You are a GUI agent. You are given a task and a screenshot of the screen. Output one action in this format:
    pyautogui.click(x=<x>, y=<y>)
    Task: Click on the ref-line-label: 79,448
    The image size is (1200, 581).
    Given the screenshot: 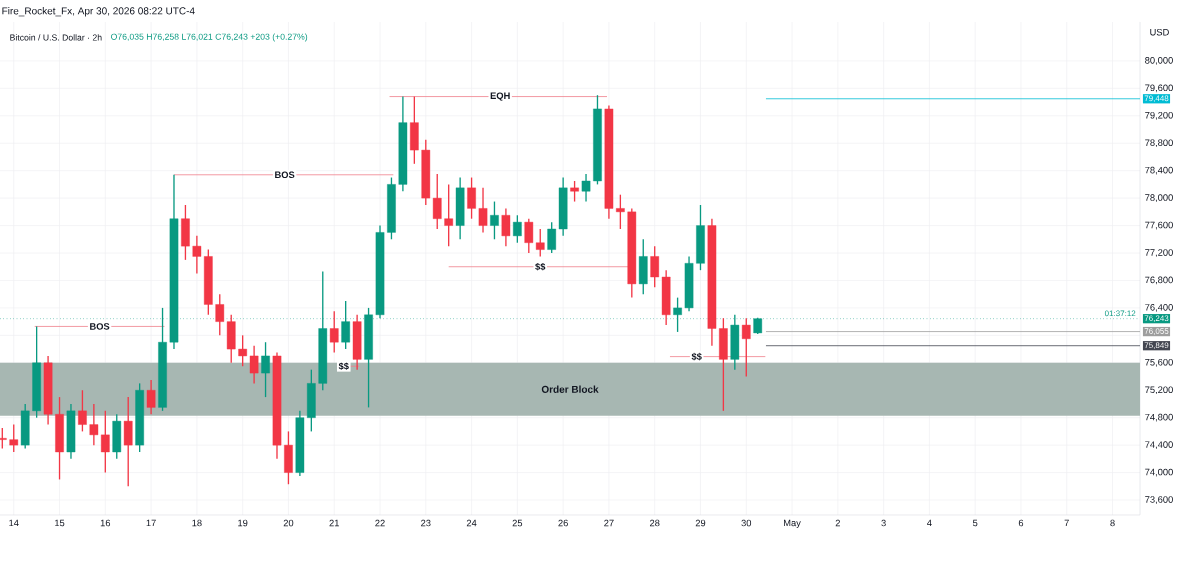 What is the action you would take?
    pyautogui.click(x=1156, y=99)
    